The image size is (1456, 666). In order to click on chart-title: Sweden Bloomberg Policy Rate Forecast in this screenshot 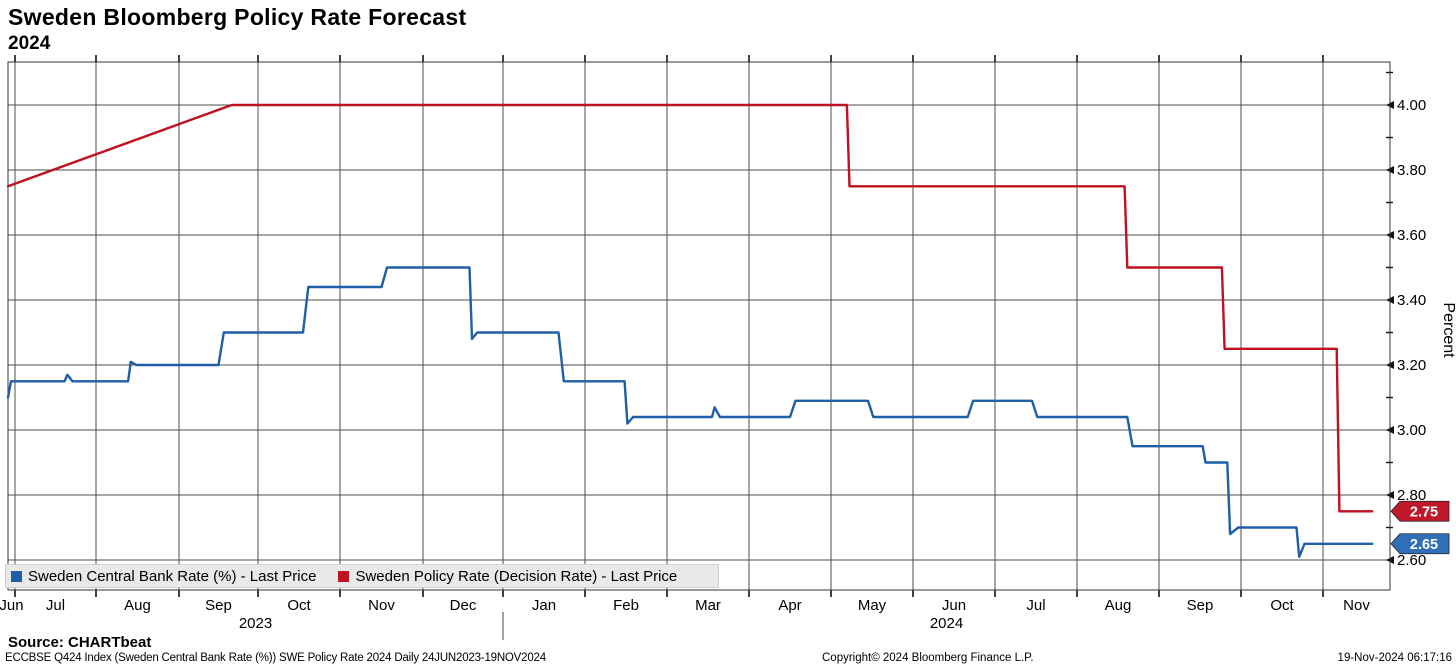, I will do `click(237, 17)`.